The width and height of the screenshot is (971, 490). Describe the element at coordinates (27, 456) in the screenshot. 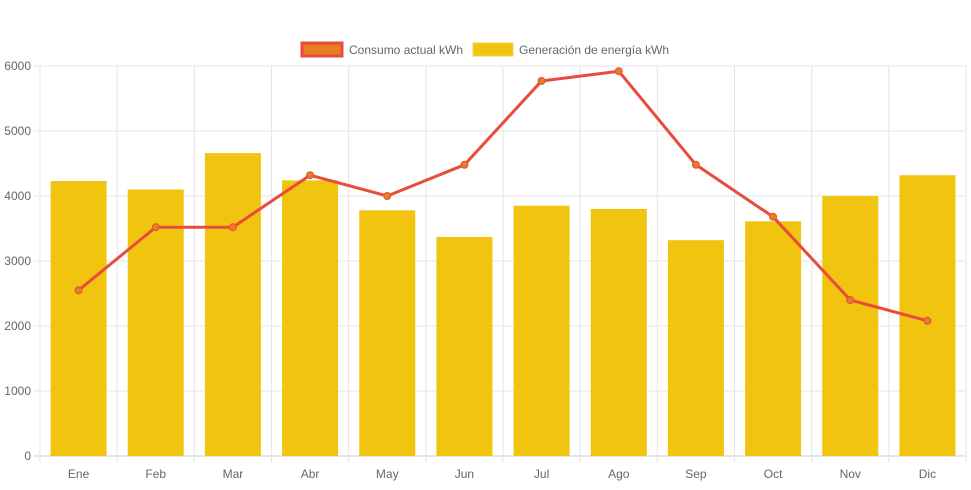

I see `y-tick-label: 0` at that location.